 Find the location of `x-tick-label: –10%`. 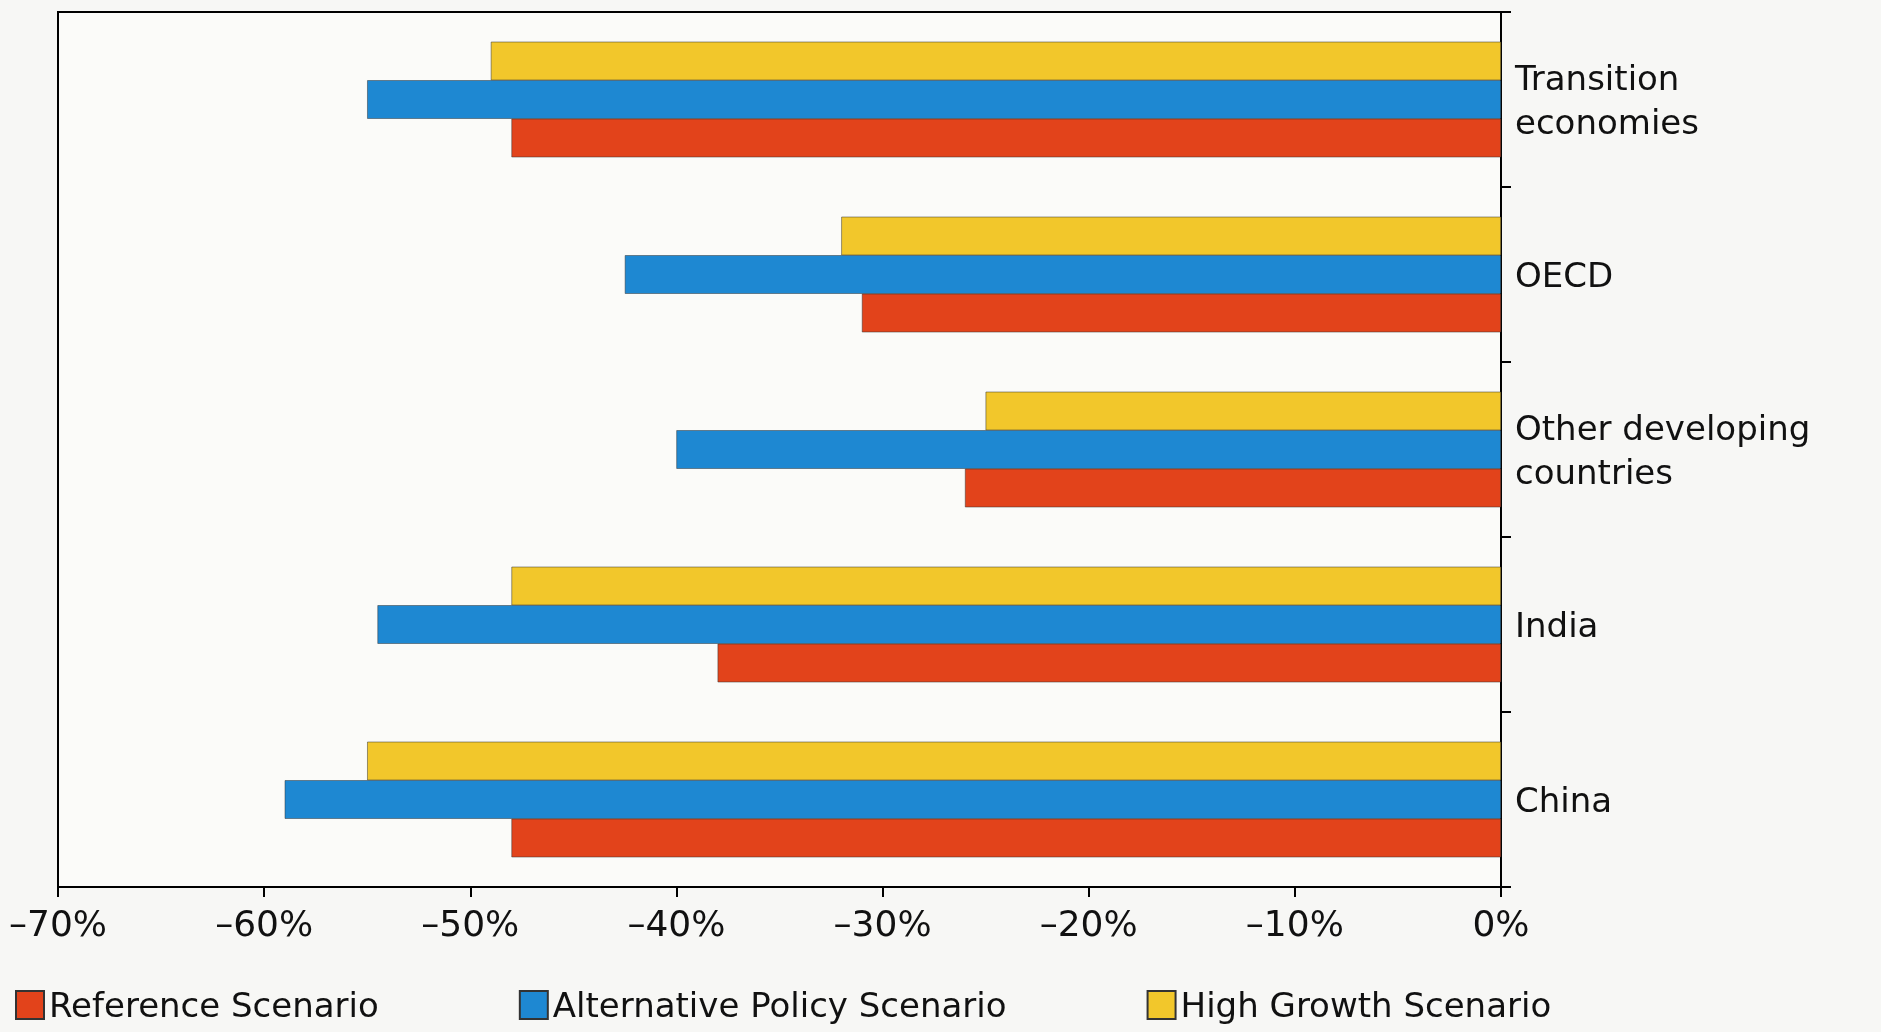

x-tick-label: –10% is located at coordinates (1294, 923).